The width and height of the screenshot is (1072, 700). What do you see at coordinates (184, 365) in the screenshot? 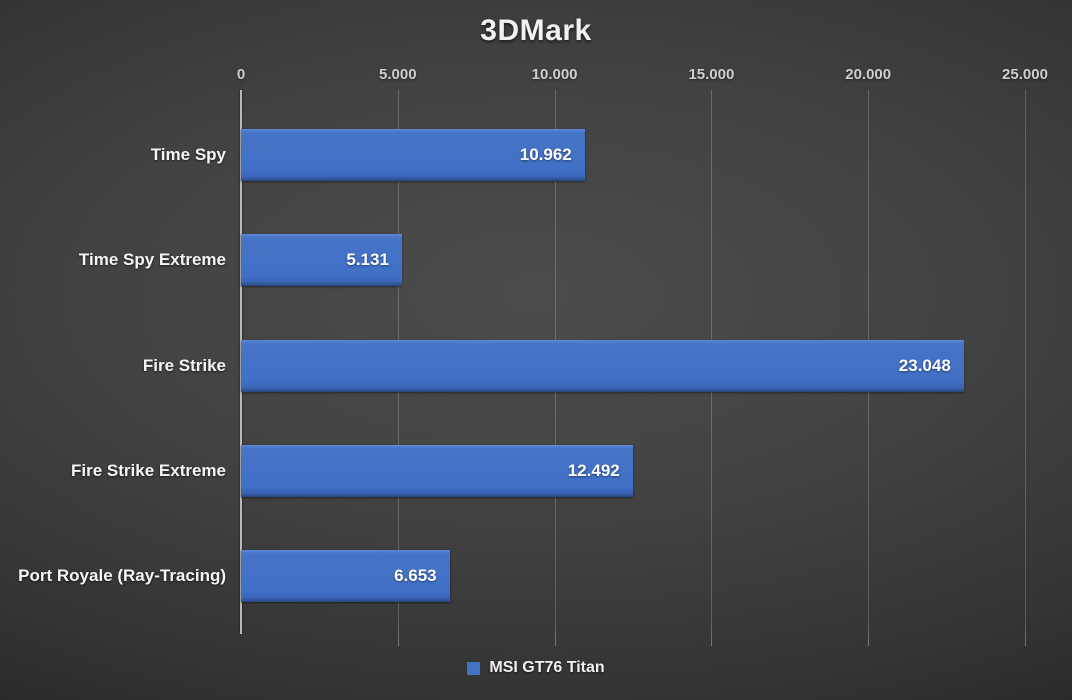
I see `category-label: Fire Strike` at bounding box center [184, 365].